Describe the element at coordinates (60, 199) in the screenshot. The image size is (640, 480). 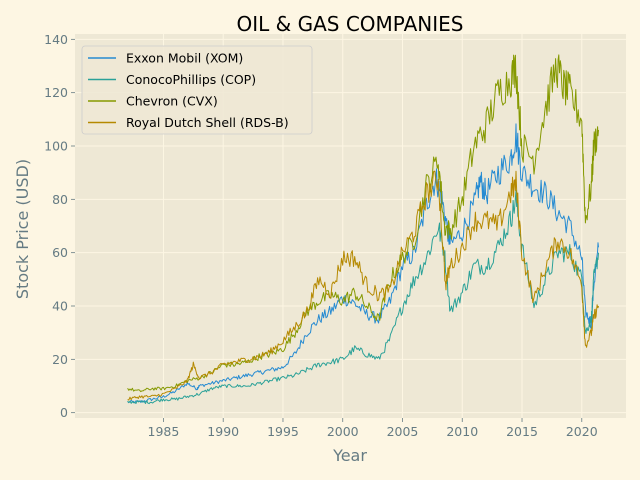
I see `y-tick-label: 80` at that location.